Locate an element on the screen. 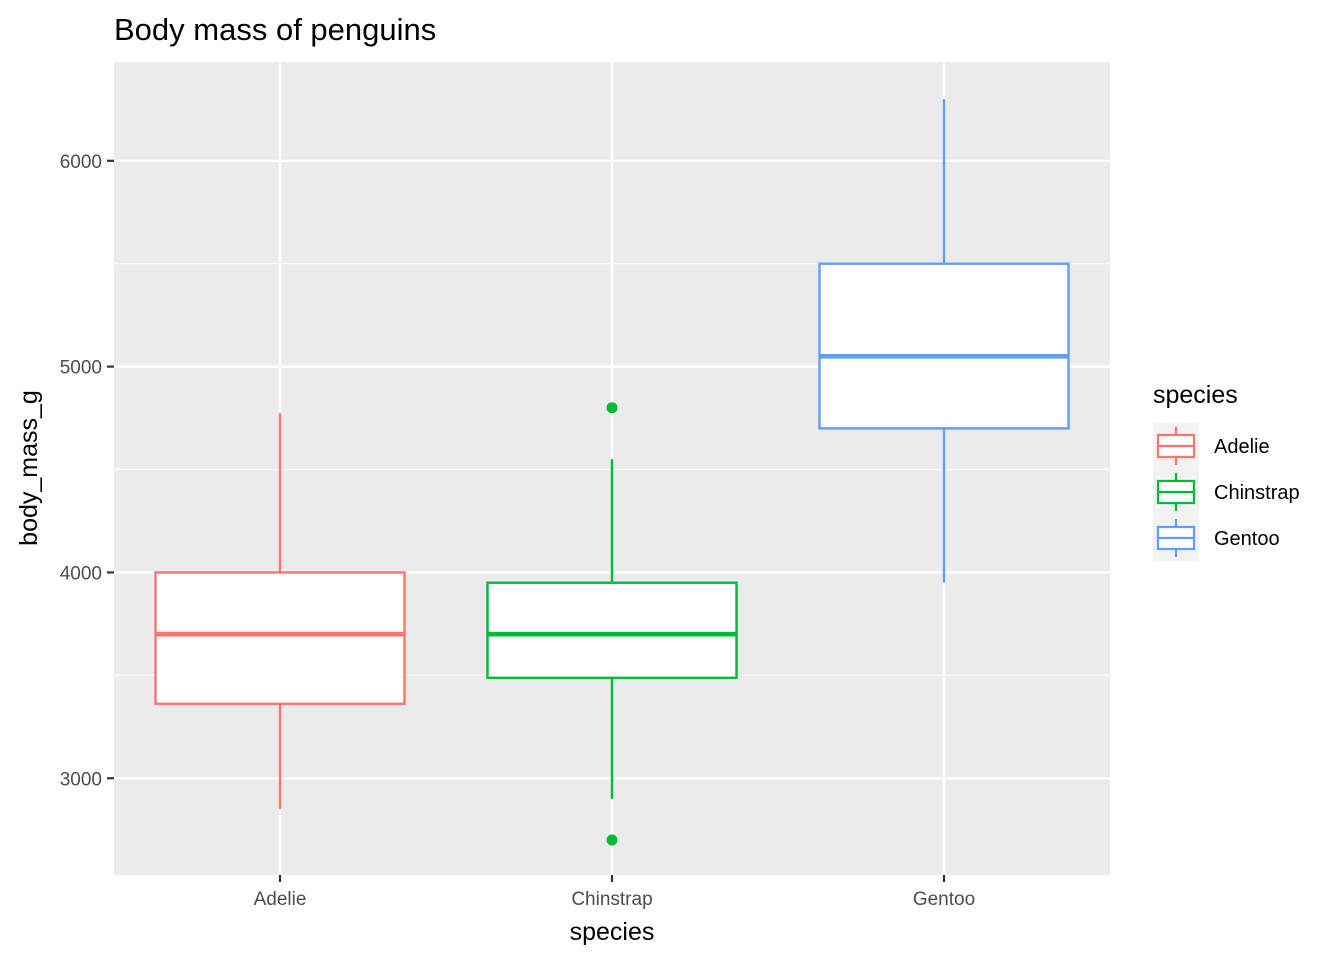  legend-keys: Adelie Chinstrap Gentoo is located at coordinates (1226, 492).